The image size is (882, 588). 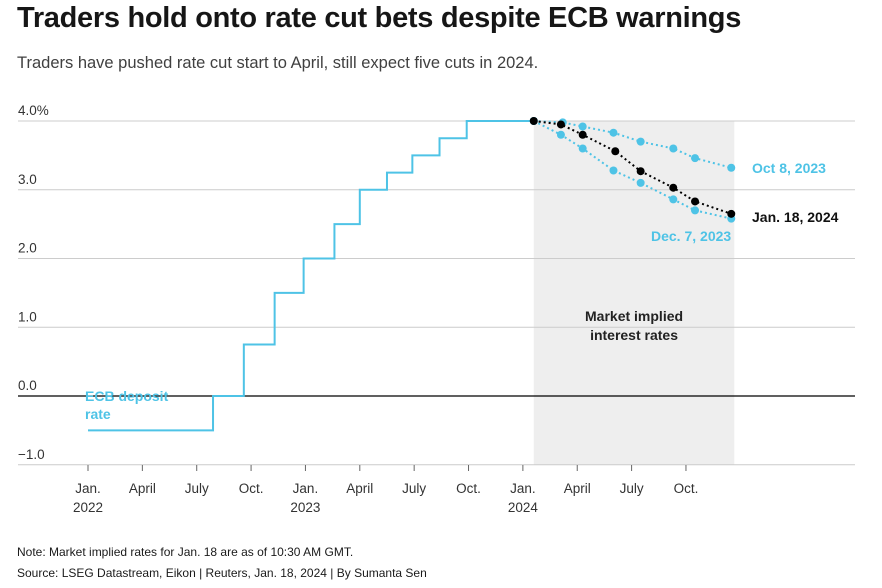 What do you see at coordinates (27, 248) in the screenshot?
I see `y-tick-label: 2.0` at bounding box center [27, 248].